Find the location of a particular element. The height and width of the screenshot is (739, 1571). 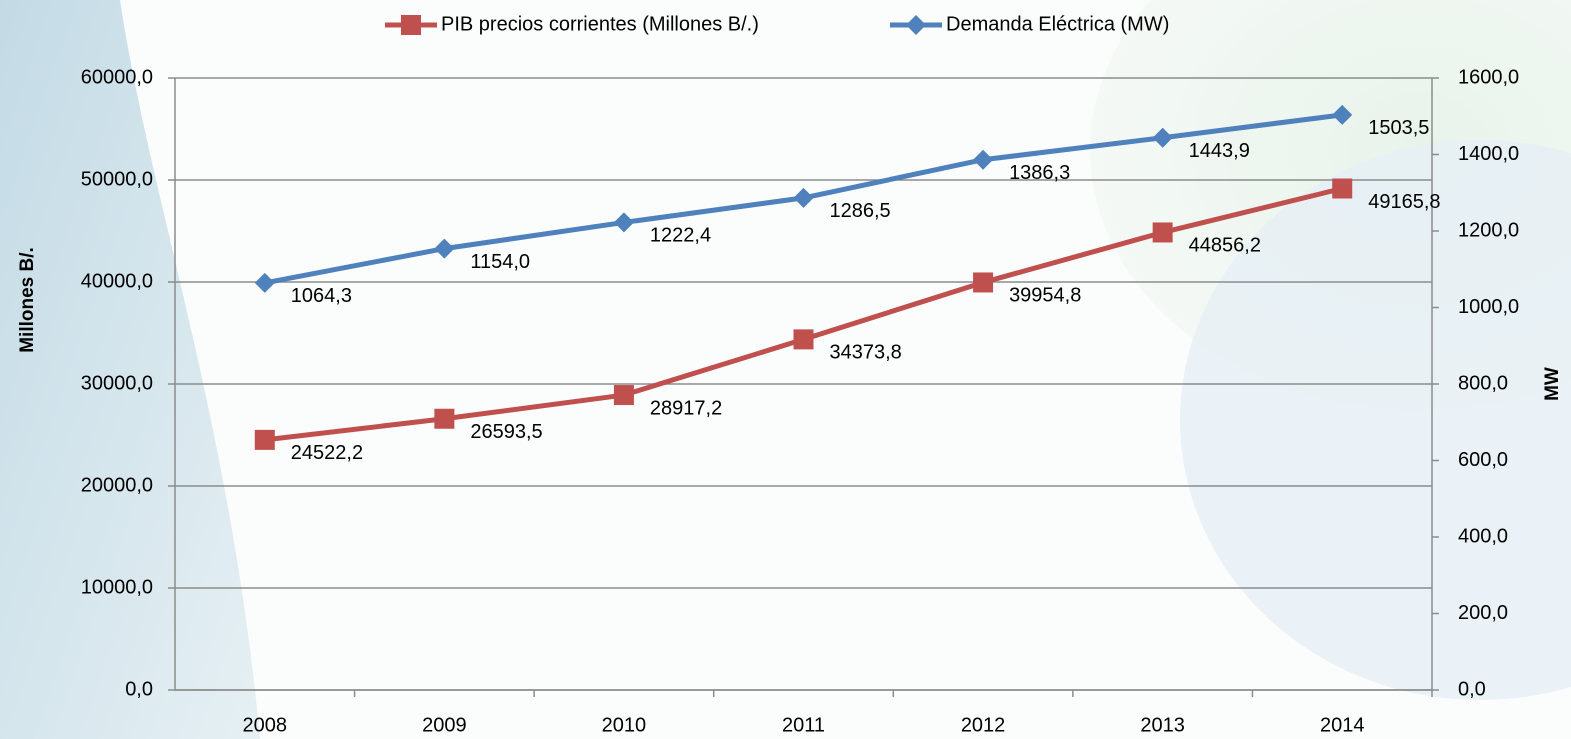

y-tick-label: 30000,0 is located at coordinates (117, 383).